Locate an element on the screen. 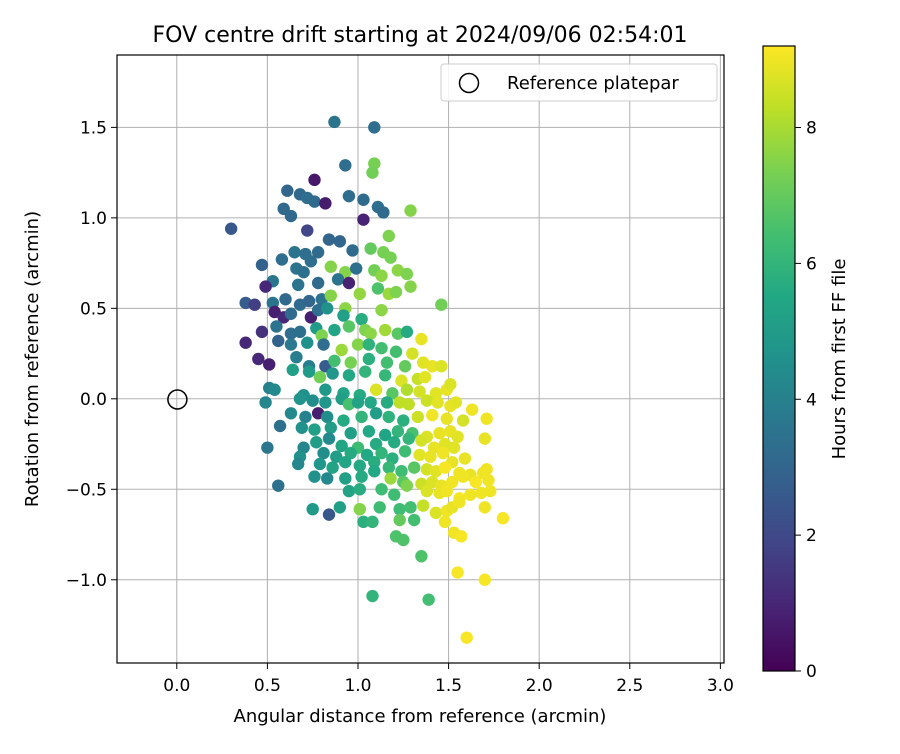 This screenshot has height=754, width=900. x-tick-label: 2.0 is located at coordinates (539, 686).